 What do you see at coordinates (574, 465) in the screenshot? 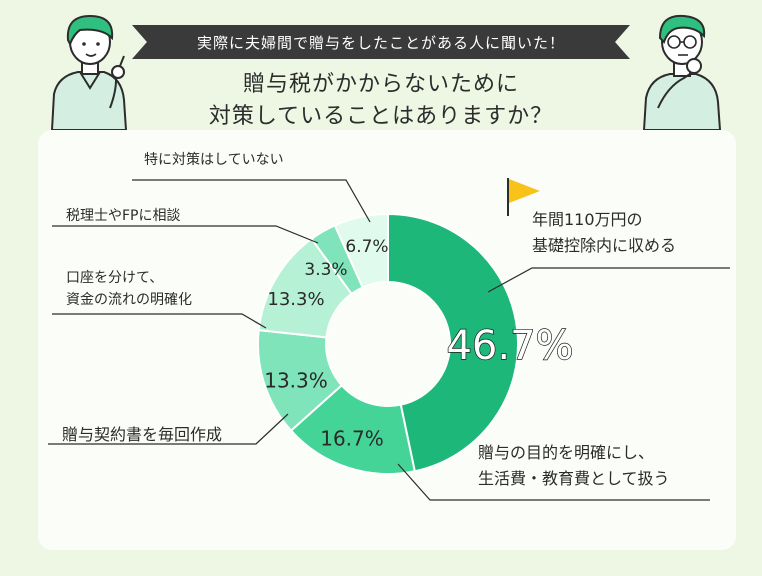
I see `slice-category-label: 贈与の目的を明確にし、生活費・教育費として扱う` at bounding box center [574, 465].